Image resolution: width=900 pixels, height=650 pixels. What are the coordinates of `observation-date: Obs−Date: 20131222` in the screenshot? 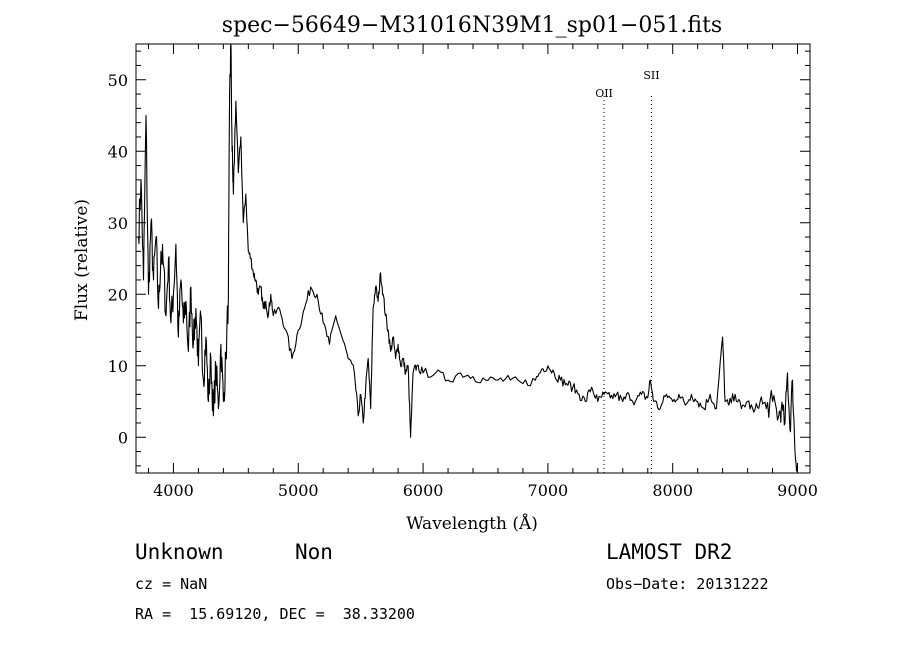 It's located at (687, 584).